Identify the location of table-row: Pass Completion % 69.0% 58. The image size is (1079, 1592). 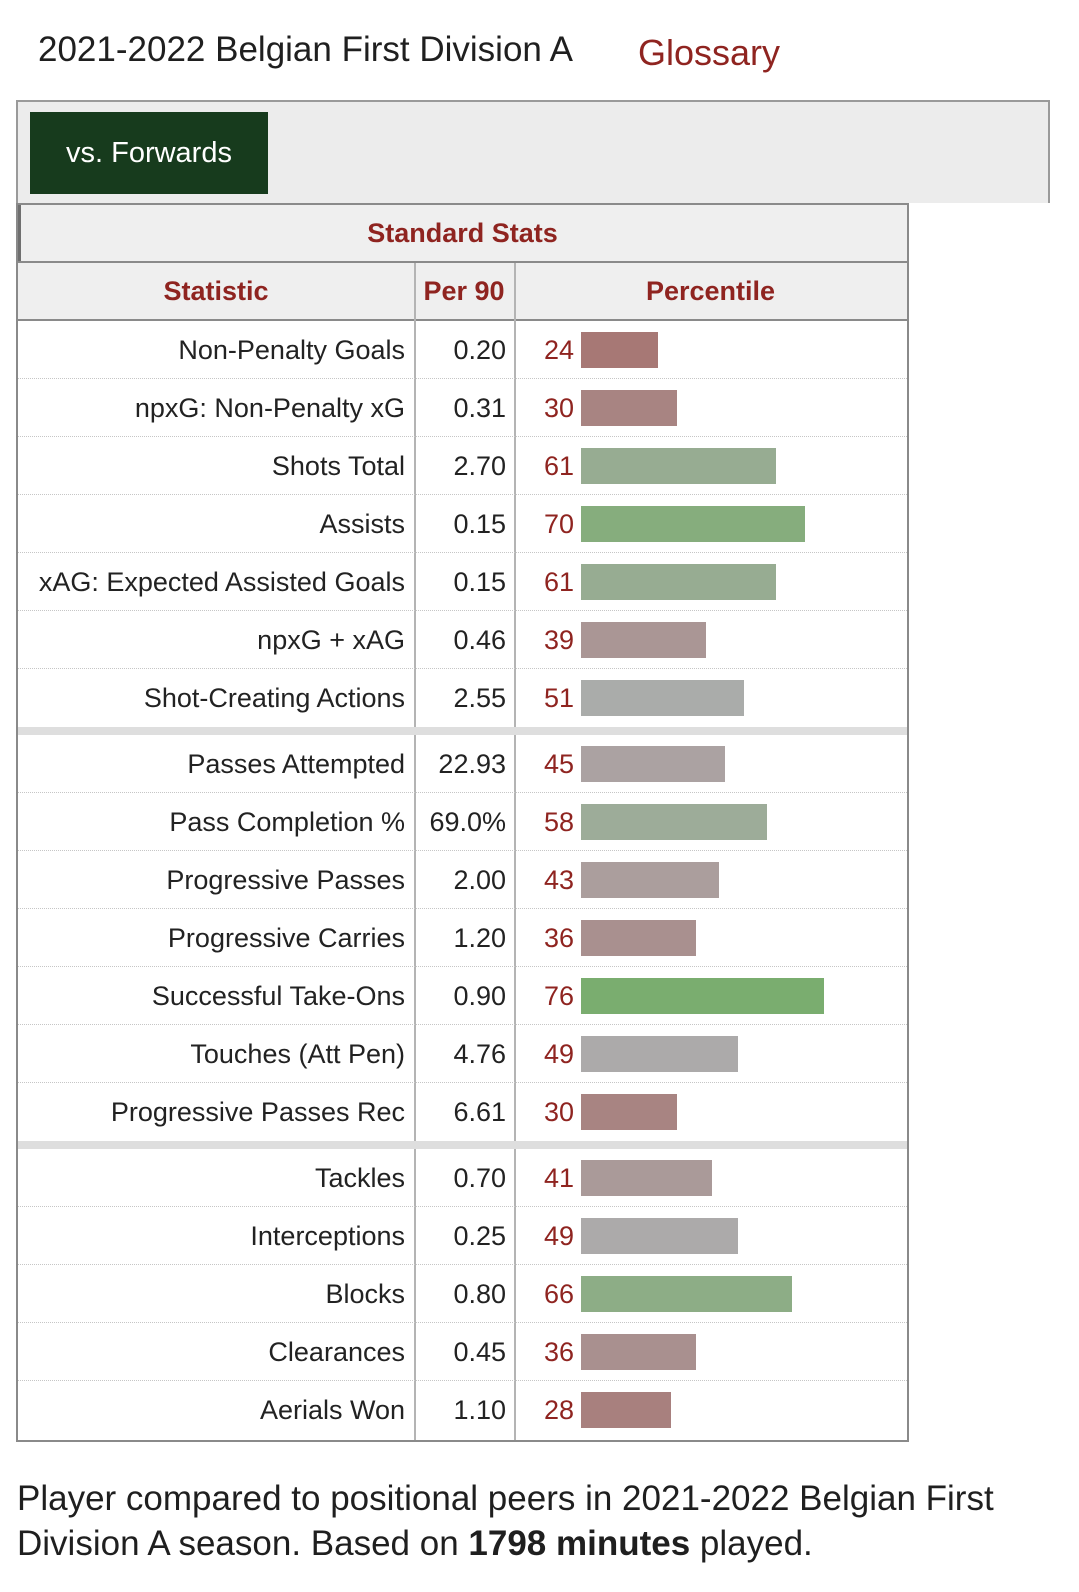
(462, 822).